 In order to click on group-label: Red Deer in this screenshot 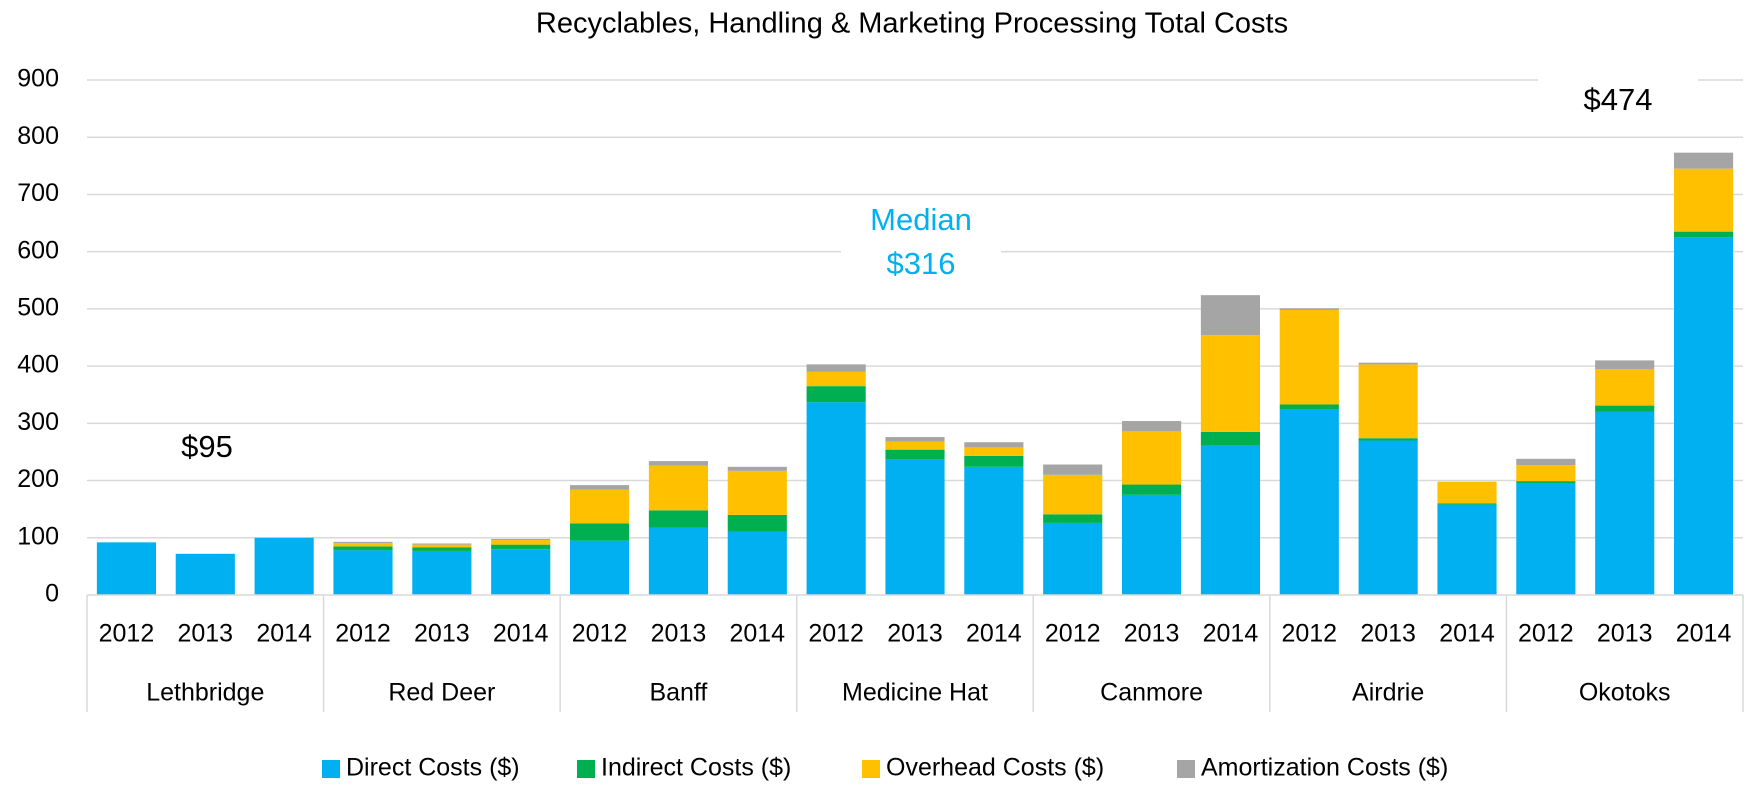, I will do `click(441, 693)`.